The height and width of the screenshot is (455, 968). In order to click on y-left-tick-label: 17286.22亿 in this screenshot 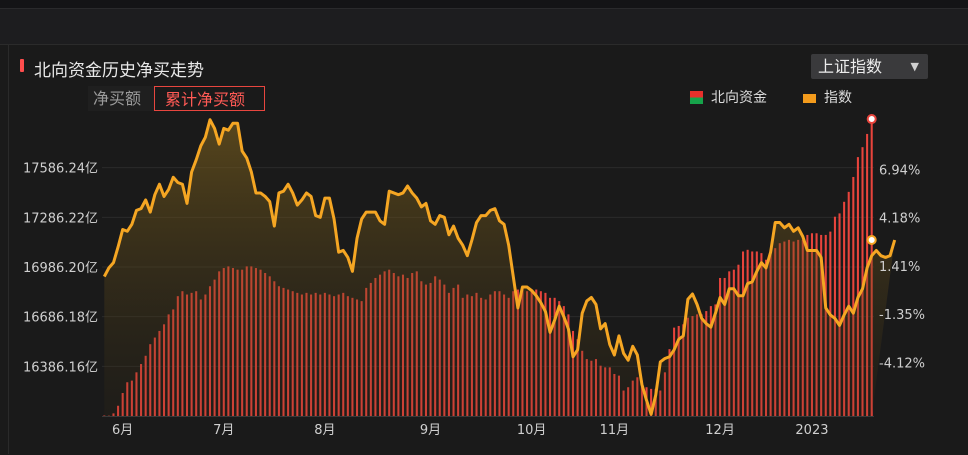, I will do `click(60, 218)`.